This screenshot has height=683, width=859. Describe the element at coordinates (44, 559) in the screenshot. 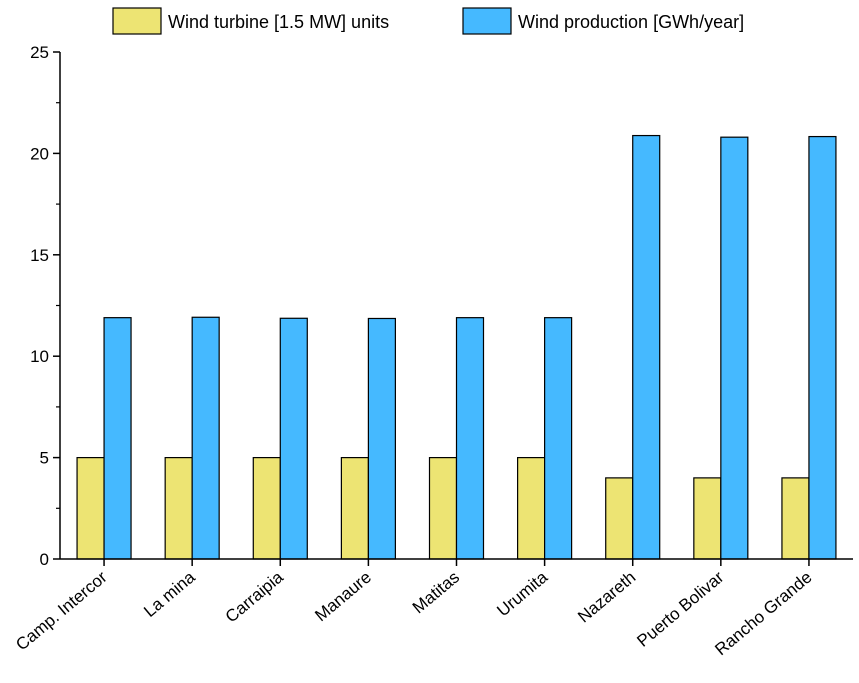

I see `y-tick-label: 0` at that location.